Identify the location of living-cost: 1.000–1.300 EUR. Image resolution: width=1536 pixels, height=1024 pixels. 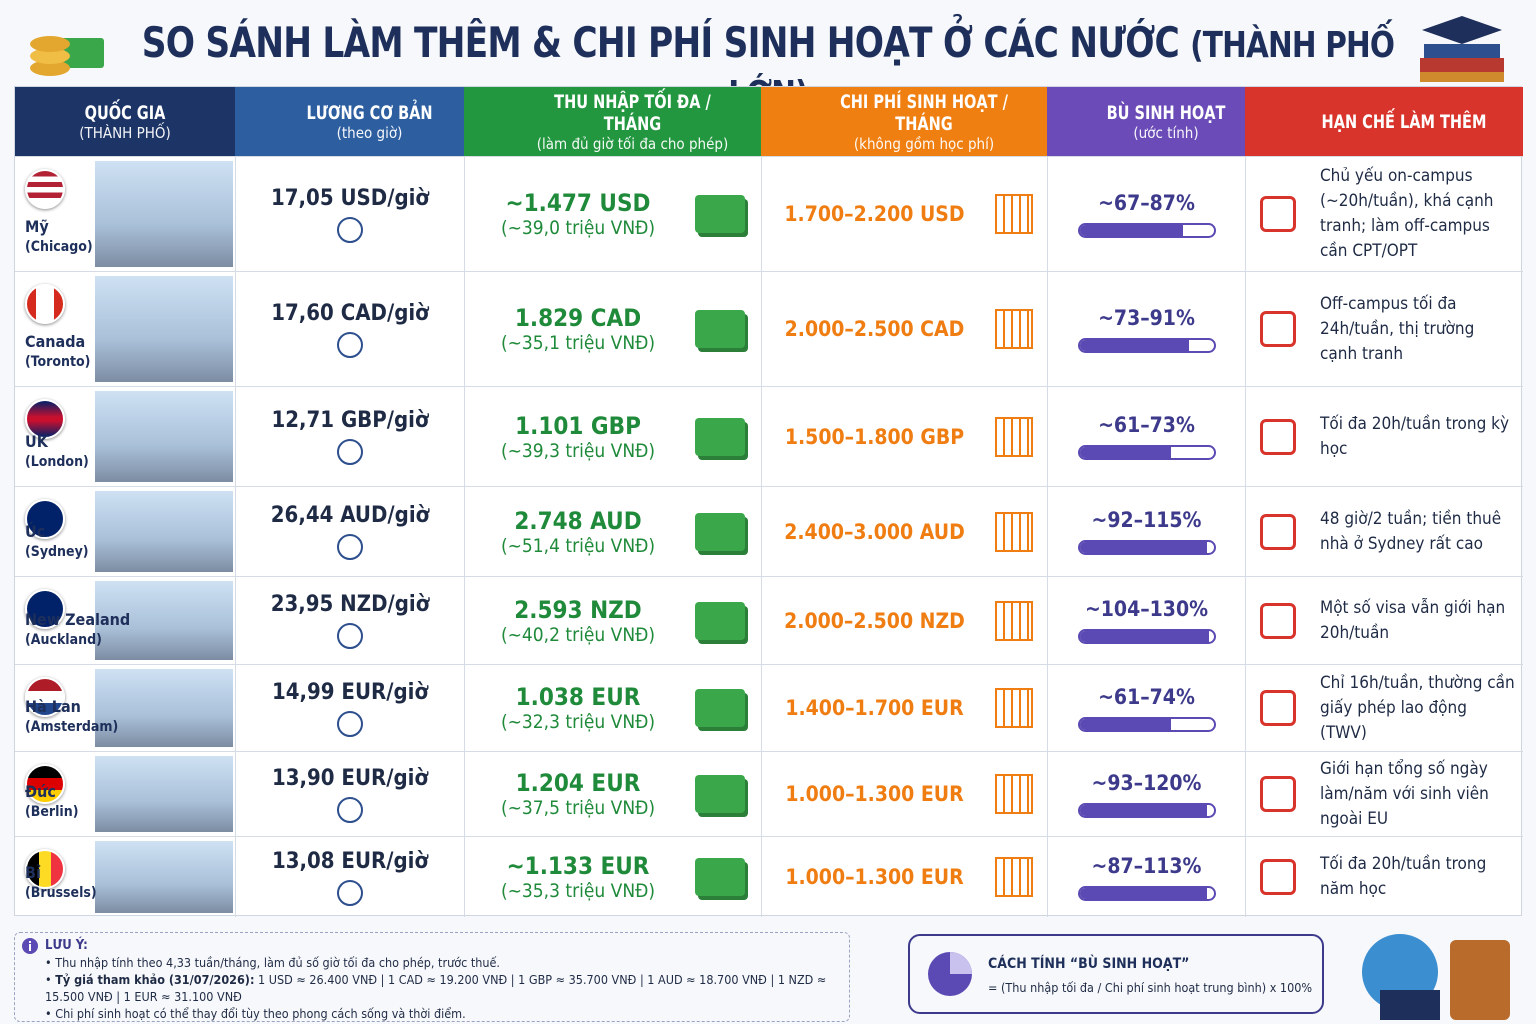
(874, 794).